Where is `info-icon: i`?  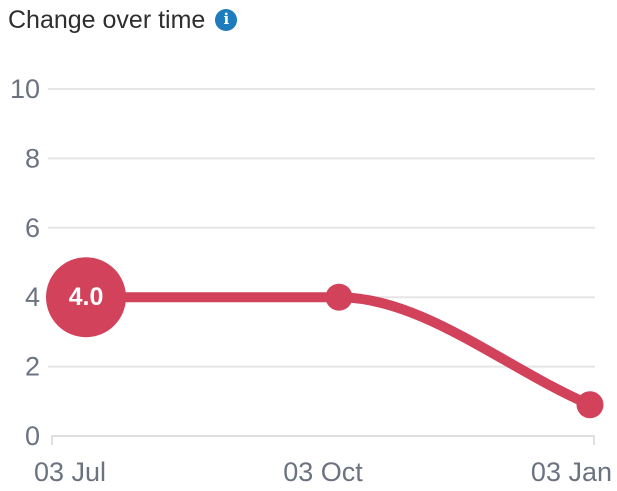
info-icon: i is located at coordinates (226, 20).